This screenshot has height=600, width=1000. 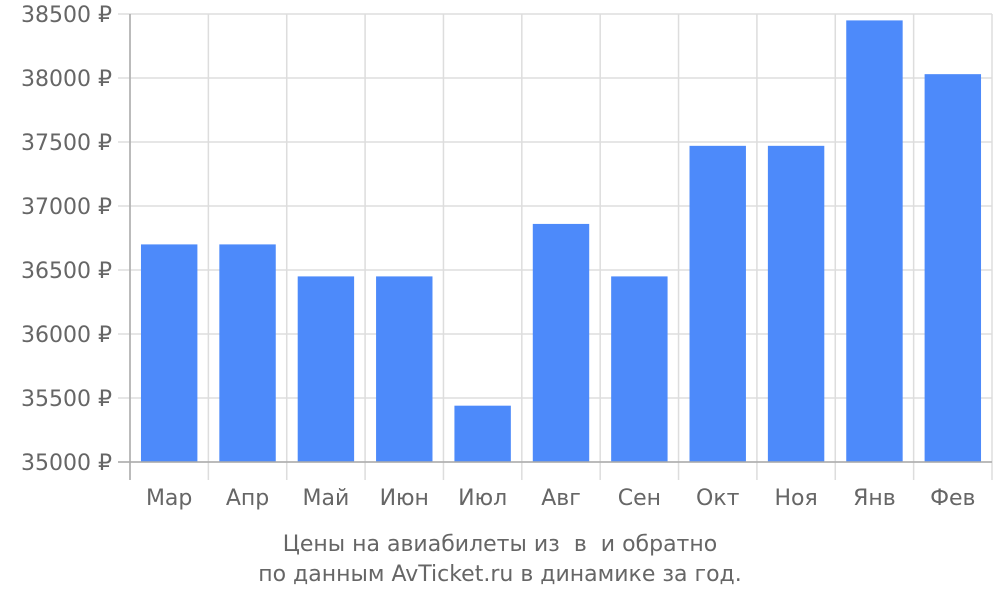 I want to click on x-tick-label: Апр, so click(x=247, y=498).